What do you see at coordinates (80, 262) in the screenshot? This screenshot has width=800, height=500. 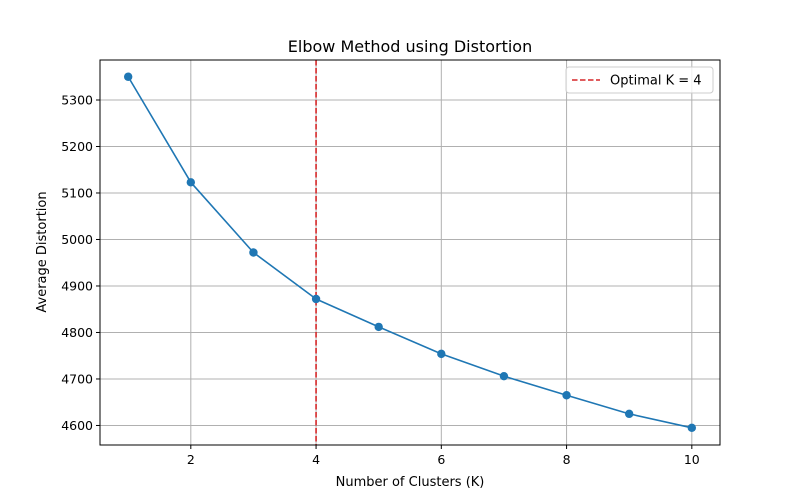 I see `y-axis: 4600 4700 4800 4900 5000 5100 5200 5300` at bounding box center [80, 262].